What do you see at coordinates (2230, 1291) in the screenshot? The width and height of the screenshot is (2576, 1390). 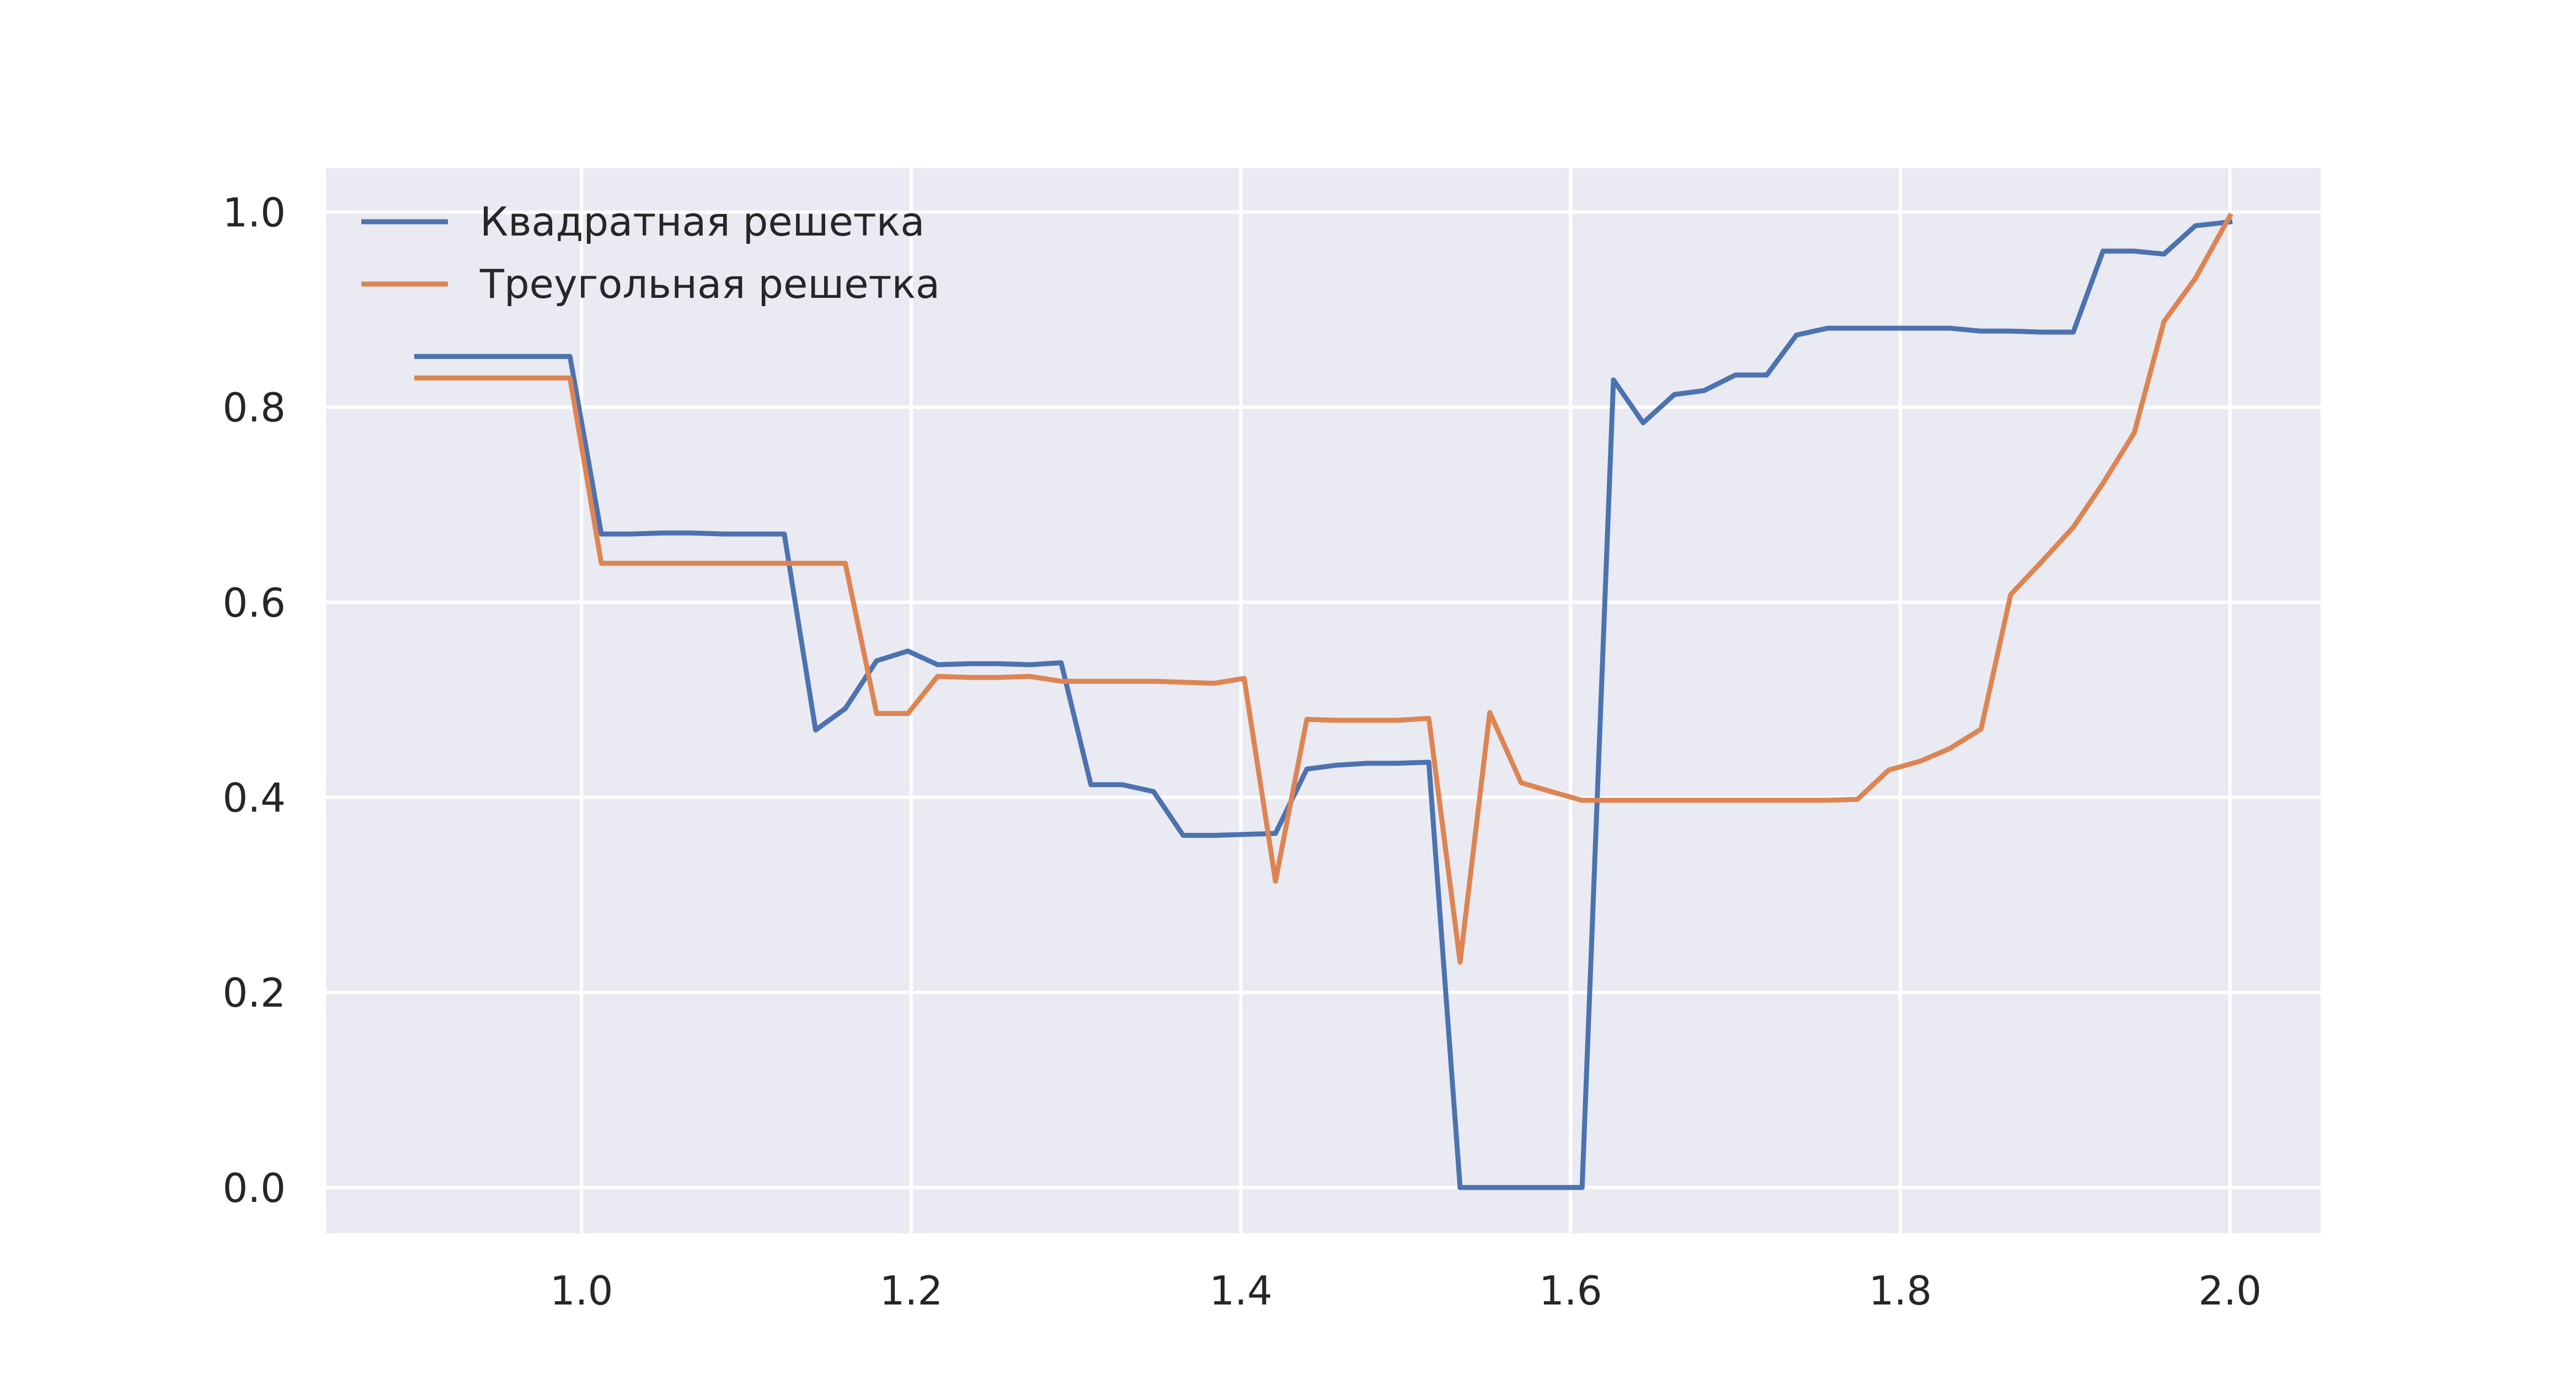 I see `x-tick-label: 2.0` at bounding box center [2230, 1291].